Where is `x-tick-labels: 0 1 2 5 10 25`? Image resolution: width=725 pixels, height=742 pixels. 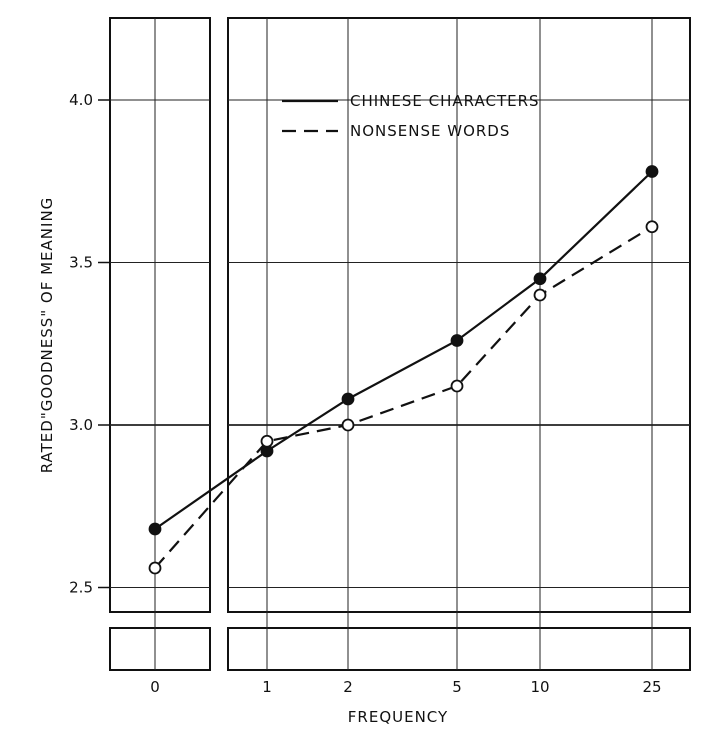
x-tick-labels: 0 1 2 5 10 25 is located at coordinates (405, 687).